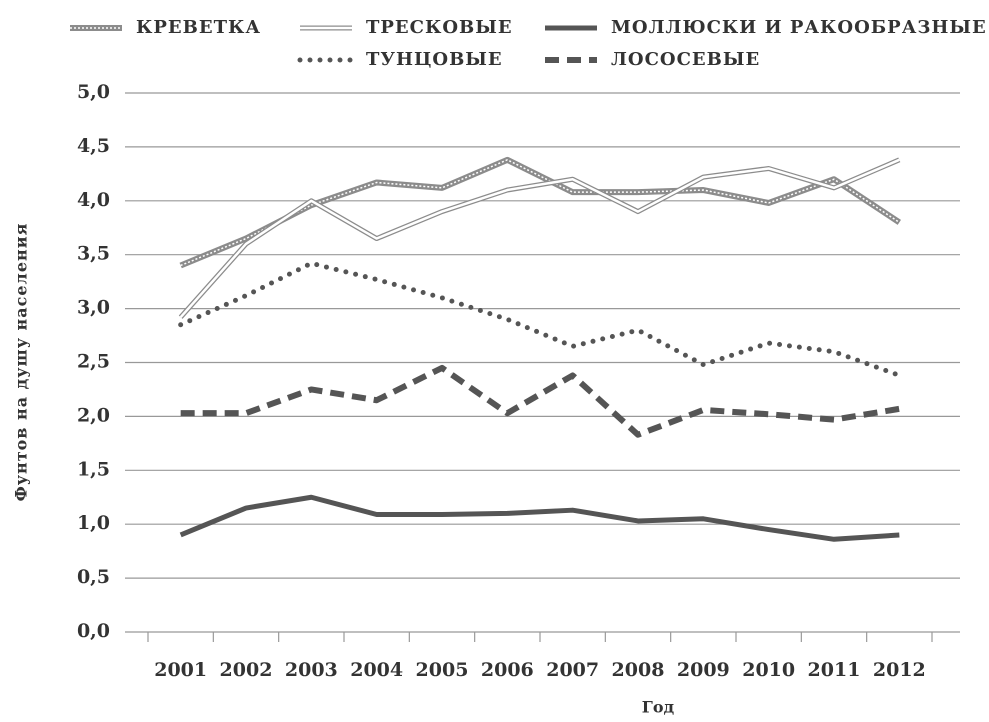 Image resolution: width=989 pixels, height=722 pixels. What do you see at coordinates (507, 670) in the screenshot?
I see `x-tick-label: 2006` at bounding box center [507, 670].